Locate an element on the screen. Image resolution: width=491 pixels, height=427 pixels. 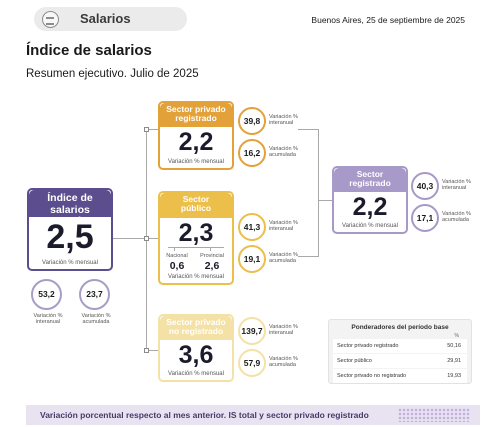
connector-publico is located at coordinates (152, 238).